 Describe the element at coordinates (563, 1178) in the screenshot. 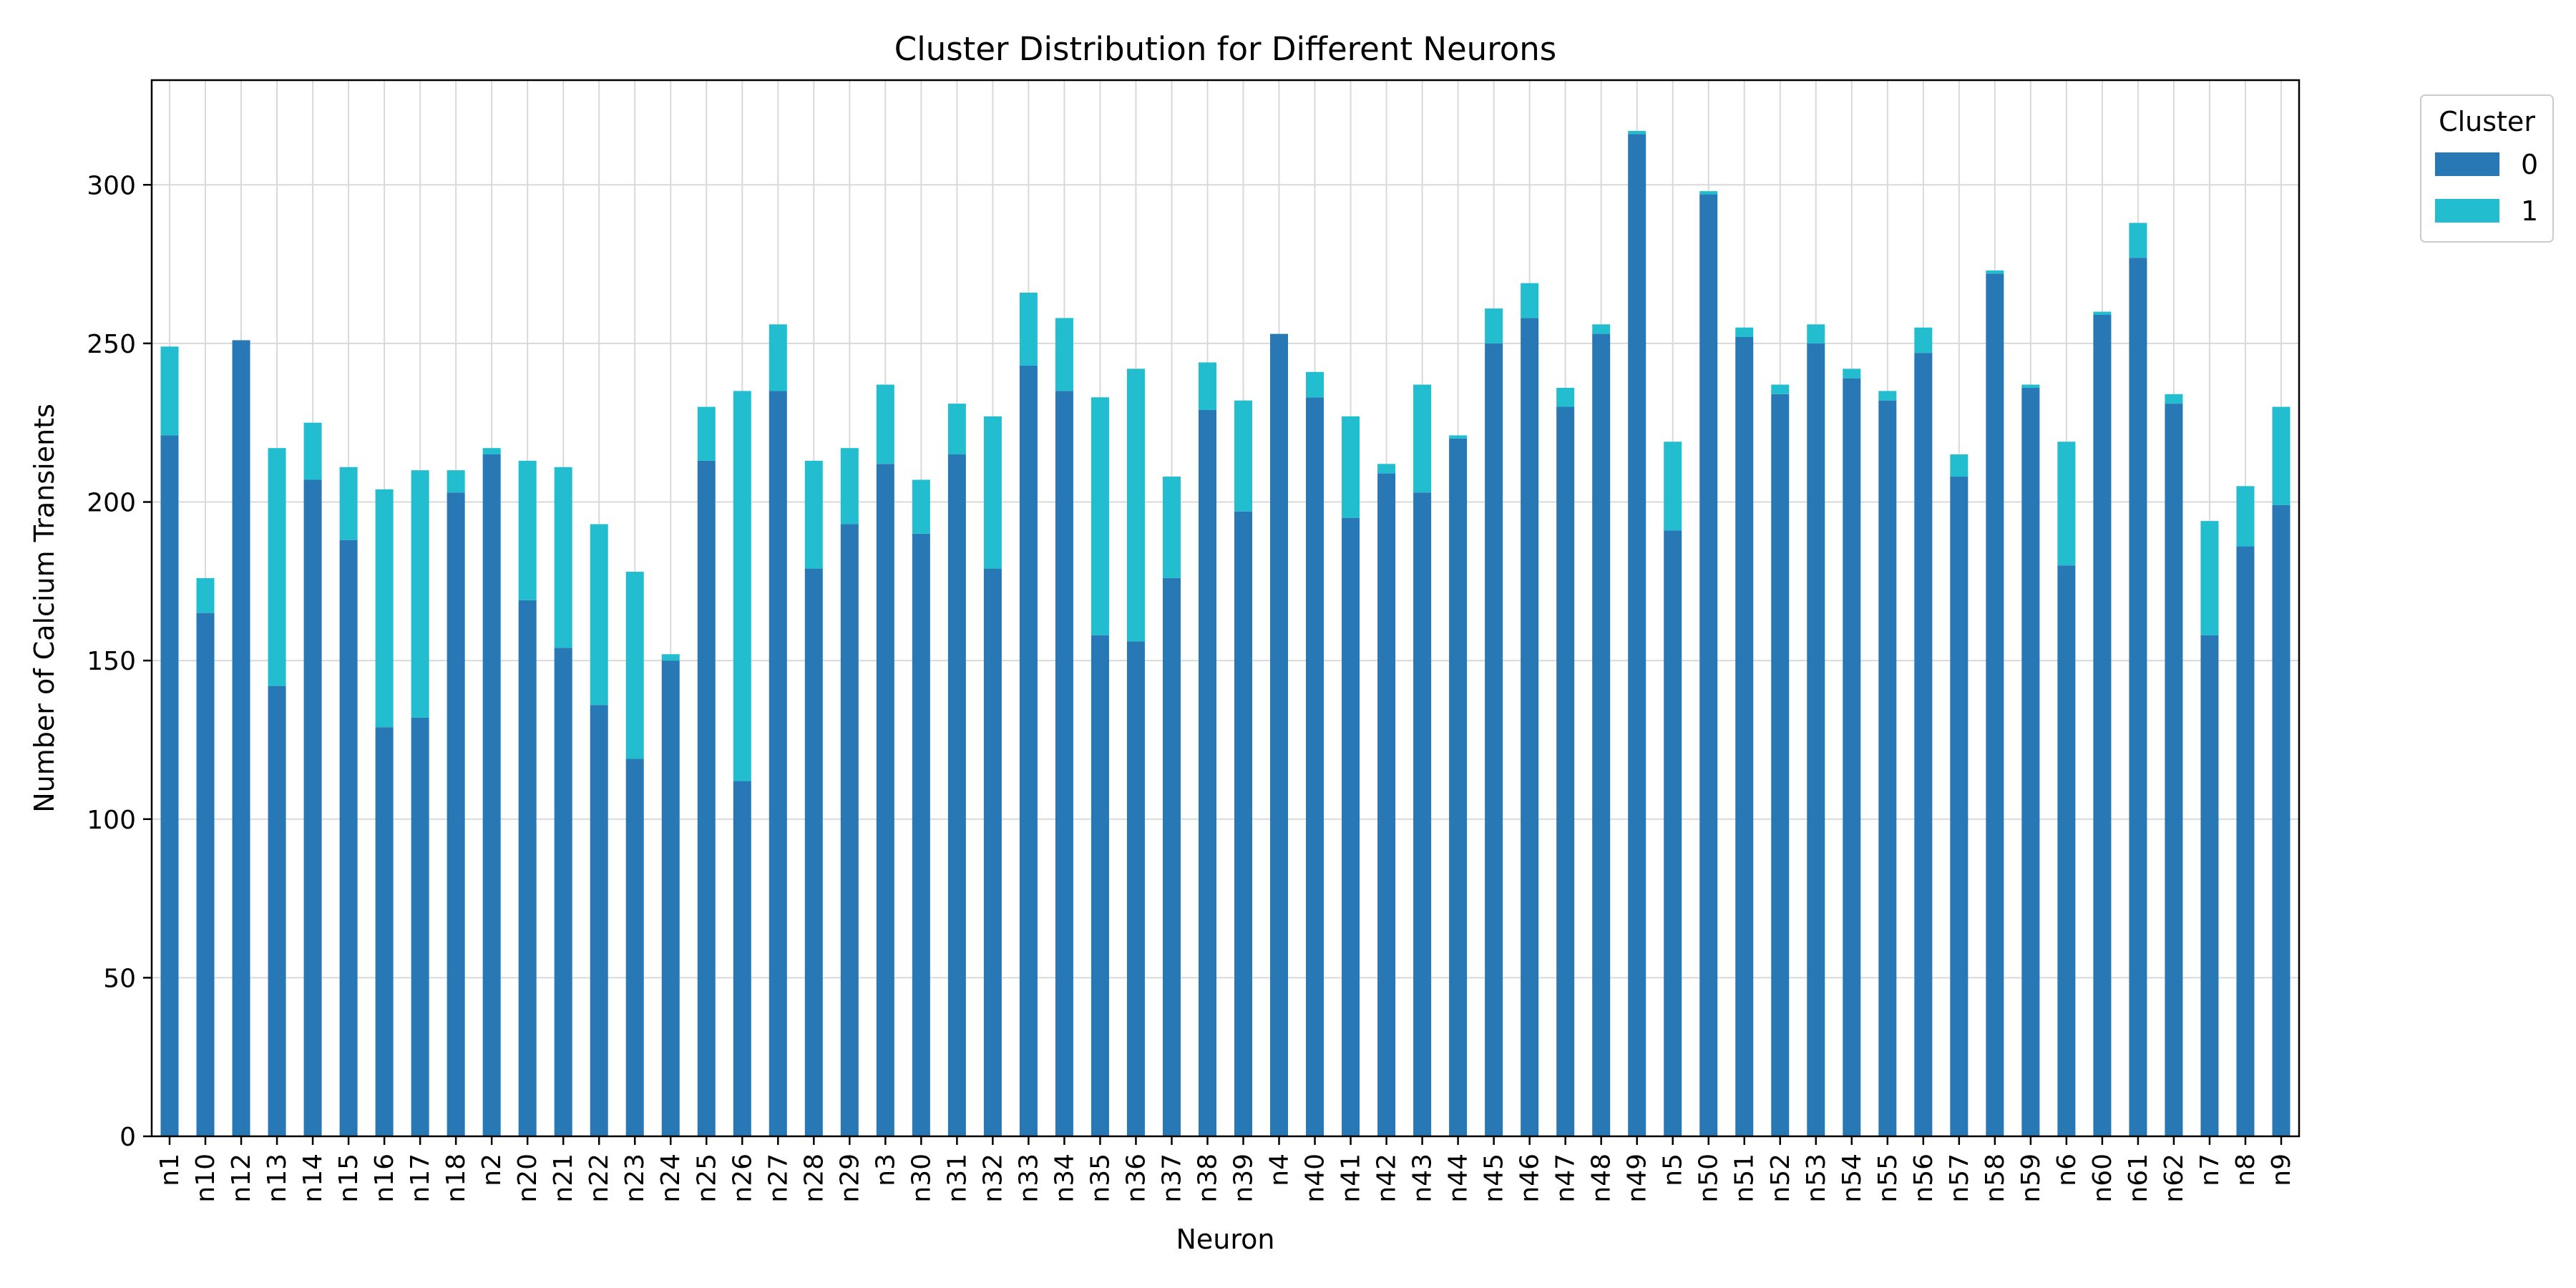

I see `x-tick-label: n21` at that location.